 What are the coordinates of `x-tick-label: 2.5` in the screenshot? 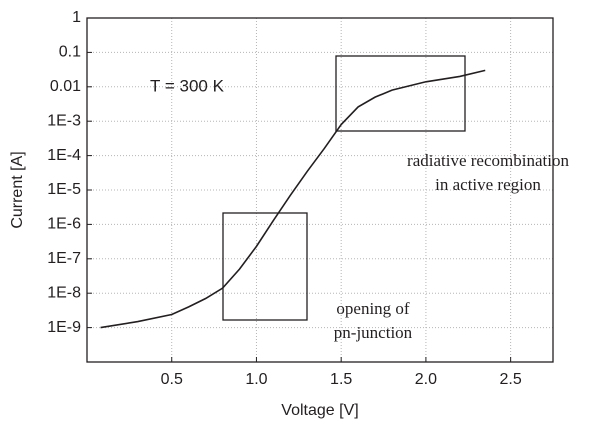 It's located at (511, 379).